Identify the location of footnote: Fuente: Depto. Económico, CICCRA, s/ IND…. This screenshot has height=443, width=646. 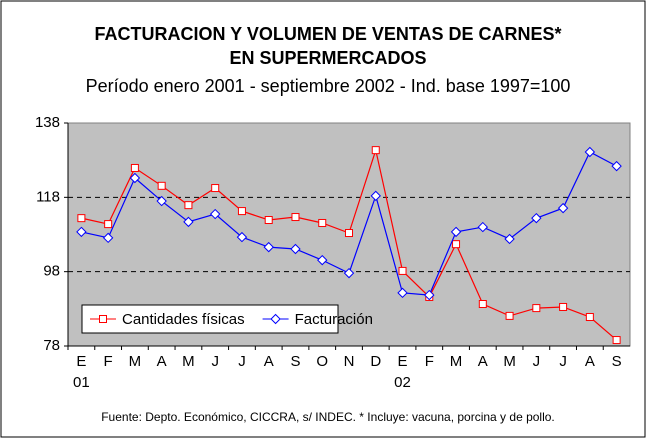
(328, 417).